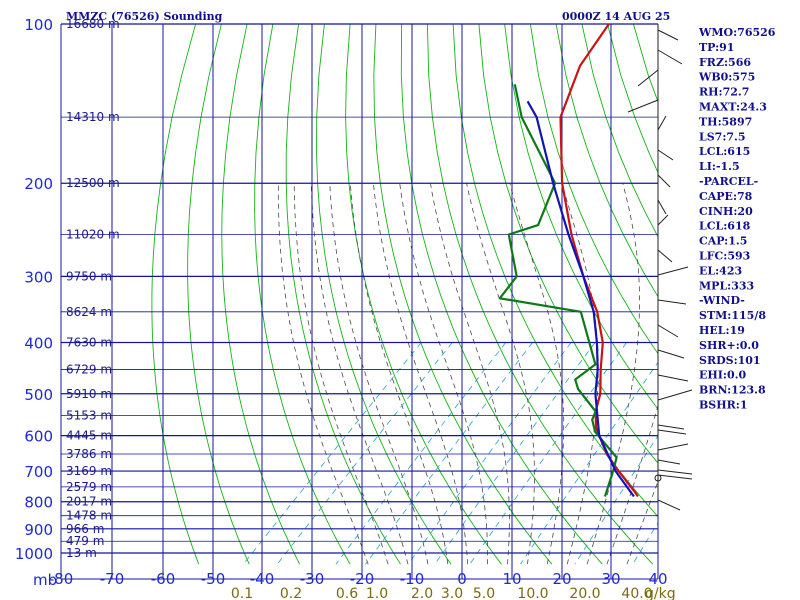 The height and width of the screenshot is (600, 800). Describe the element at coordinates (89, 342) in the screenshot. I see `height-label: 7630 m` at that location.